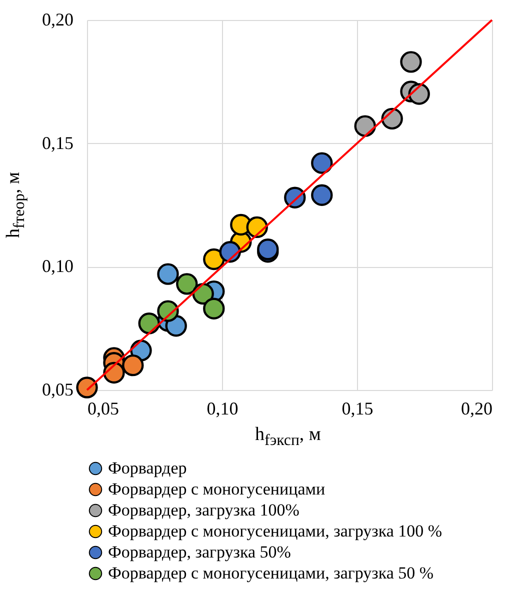  What do you see at coordinates (58, 266) in the screenshot?
I see `y-tick-label: 0,10` at bounding box center [58, 266].